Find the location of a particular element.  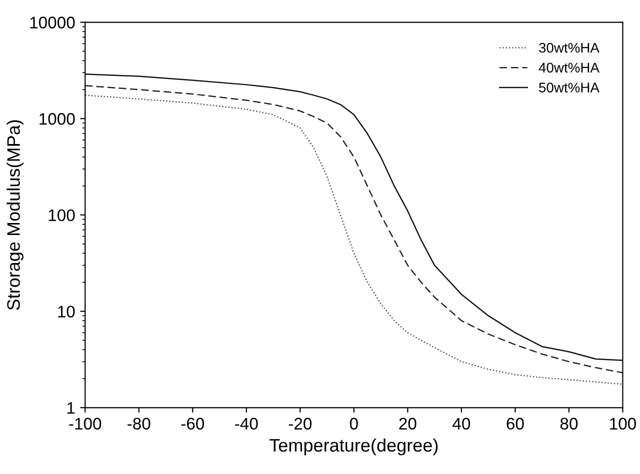

legend-label: 50wt%HA is located at coordinates (569, 87).